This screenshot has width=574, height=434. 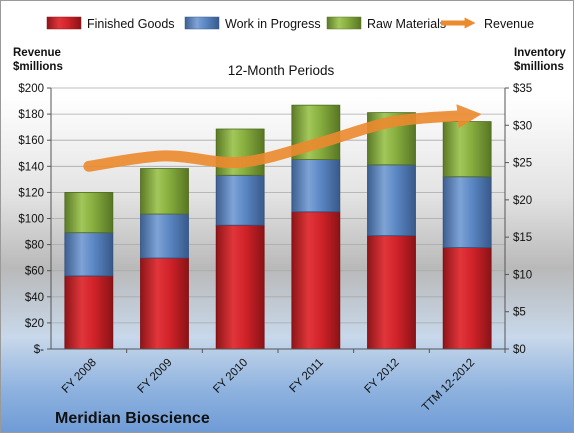 What do you see at coordinates (34, 324) in the screenshot?
I see `left-tick-label: $20` at bounding box center [34, 324].